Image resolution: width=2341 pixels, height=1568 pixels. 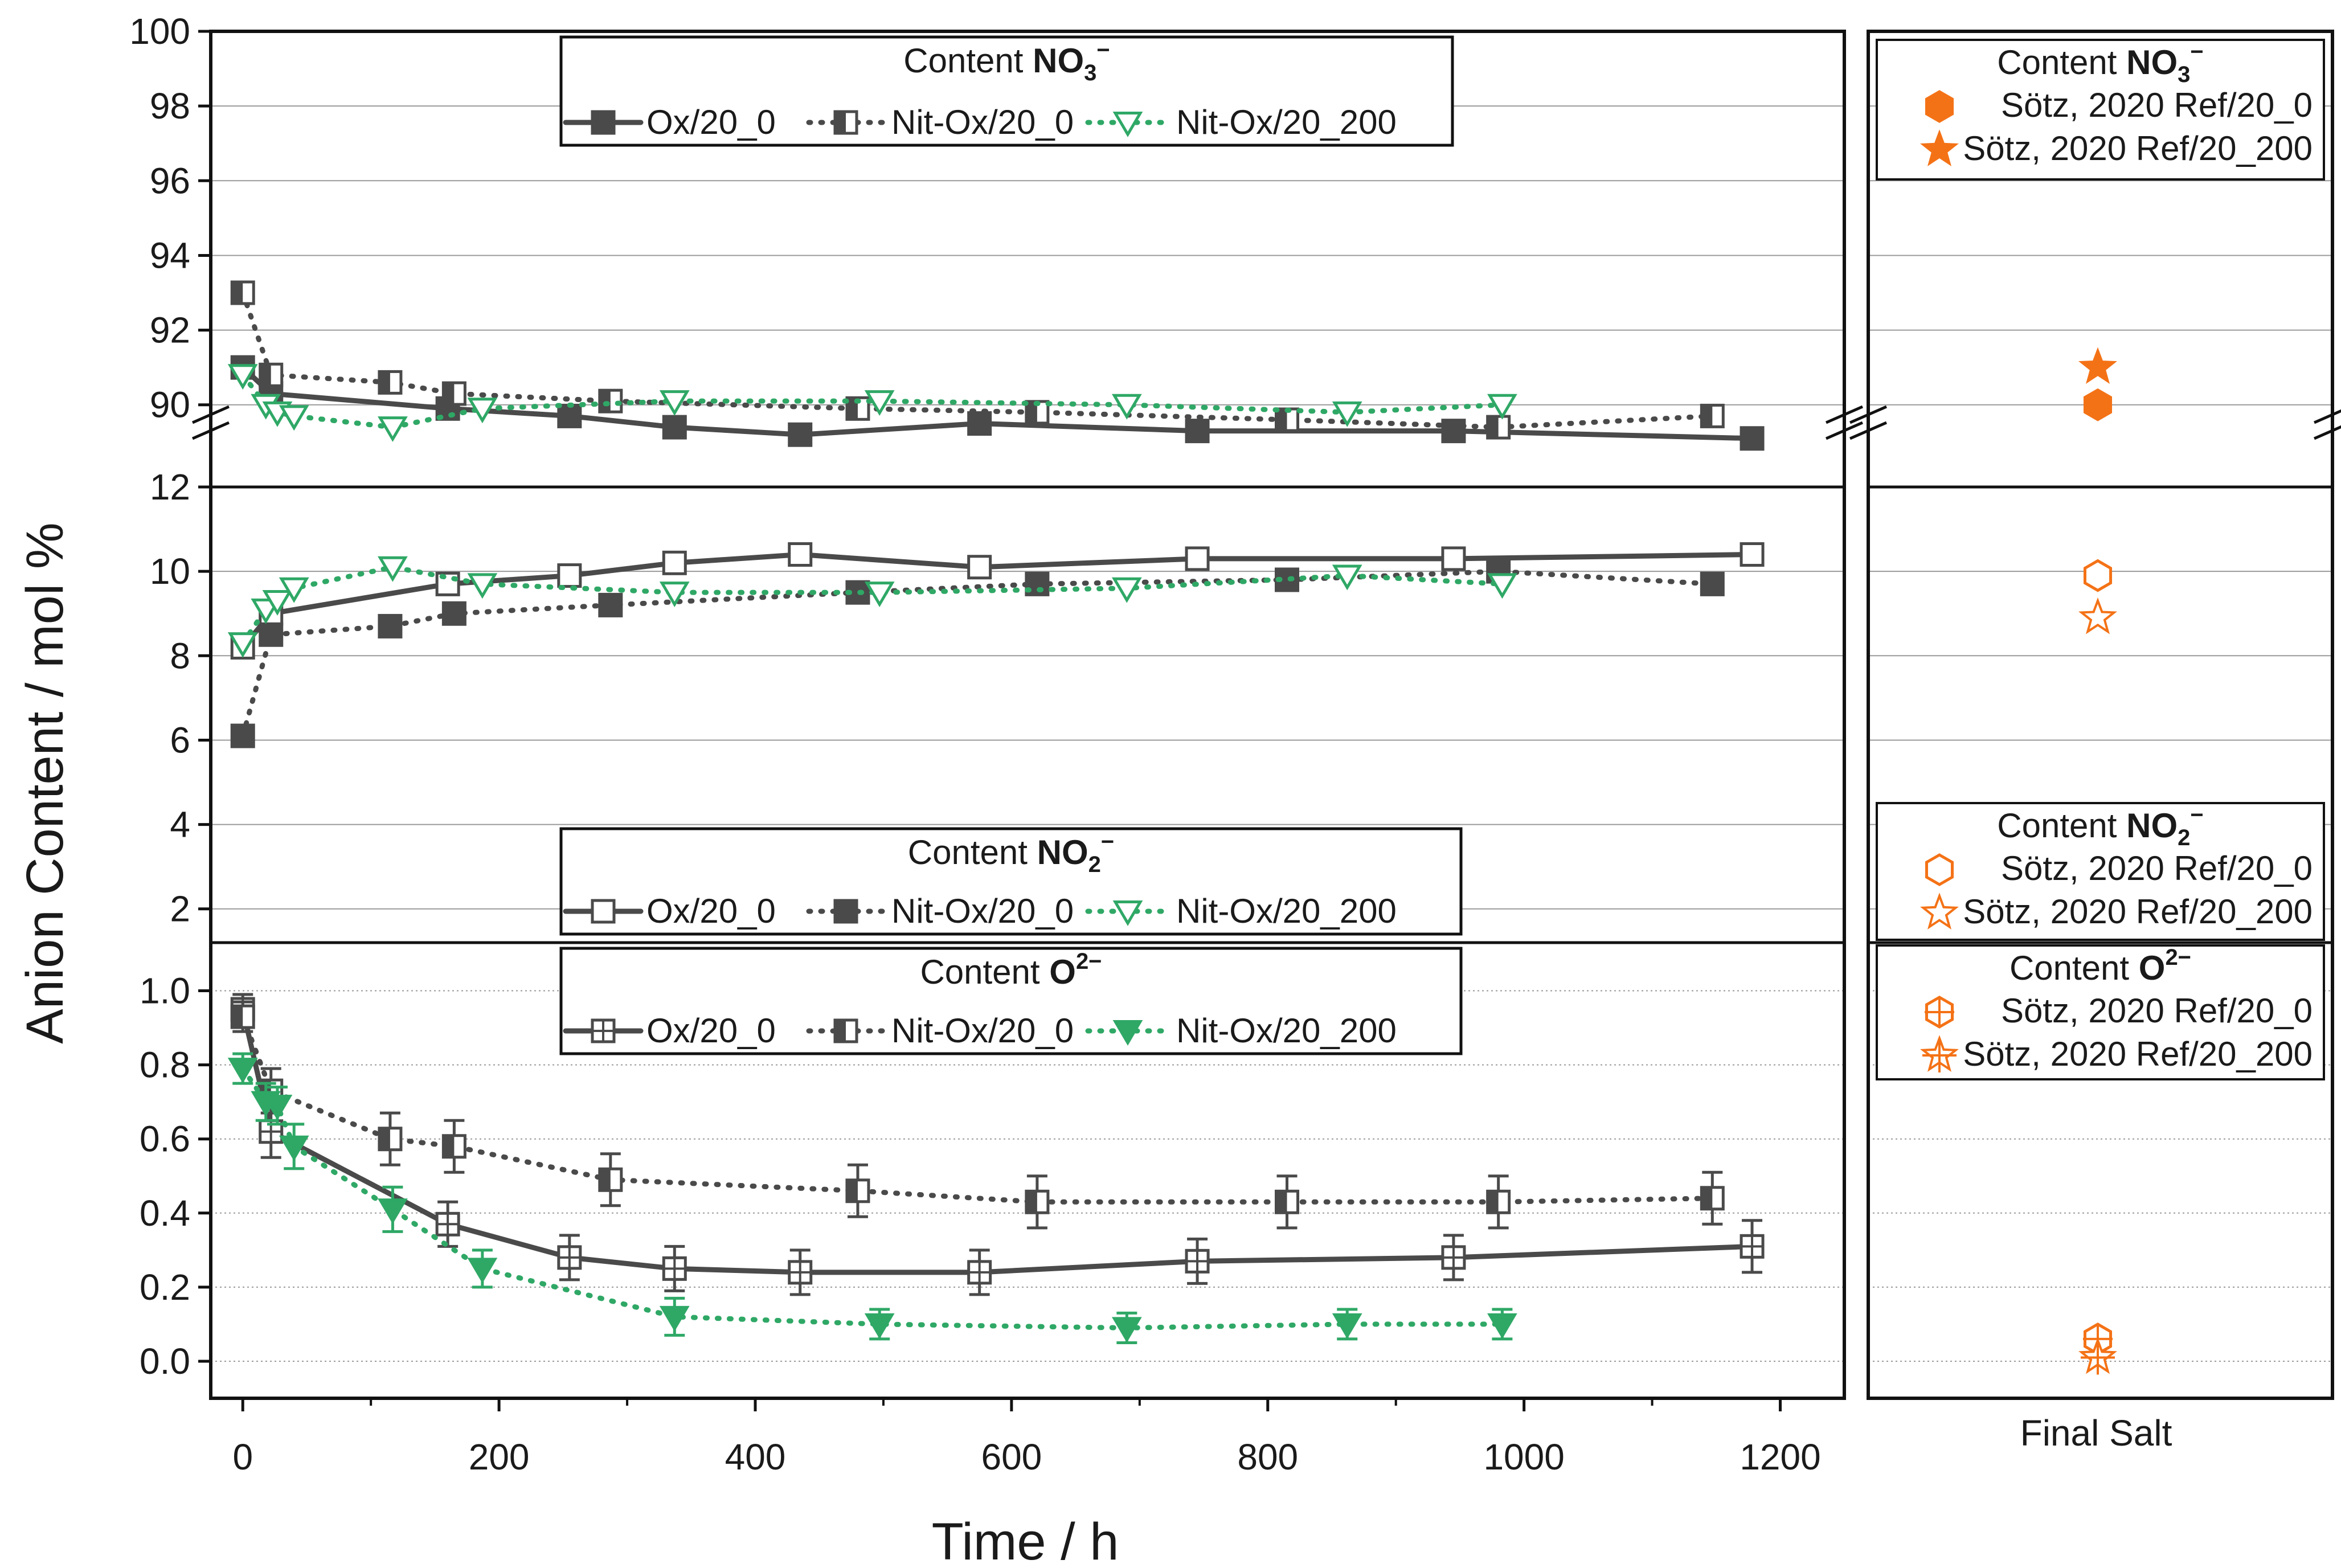 What do you see at coordinates (1025, 1540) in the screenshot?
I see `x-axis-title: Time / h` at bounding box center [1025, 1540].